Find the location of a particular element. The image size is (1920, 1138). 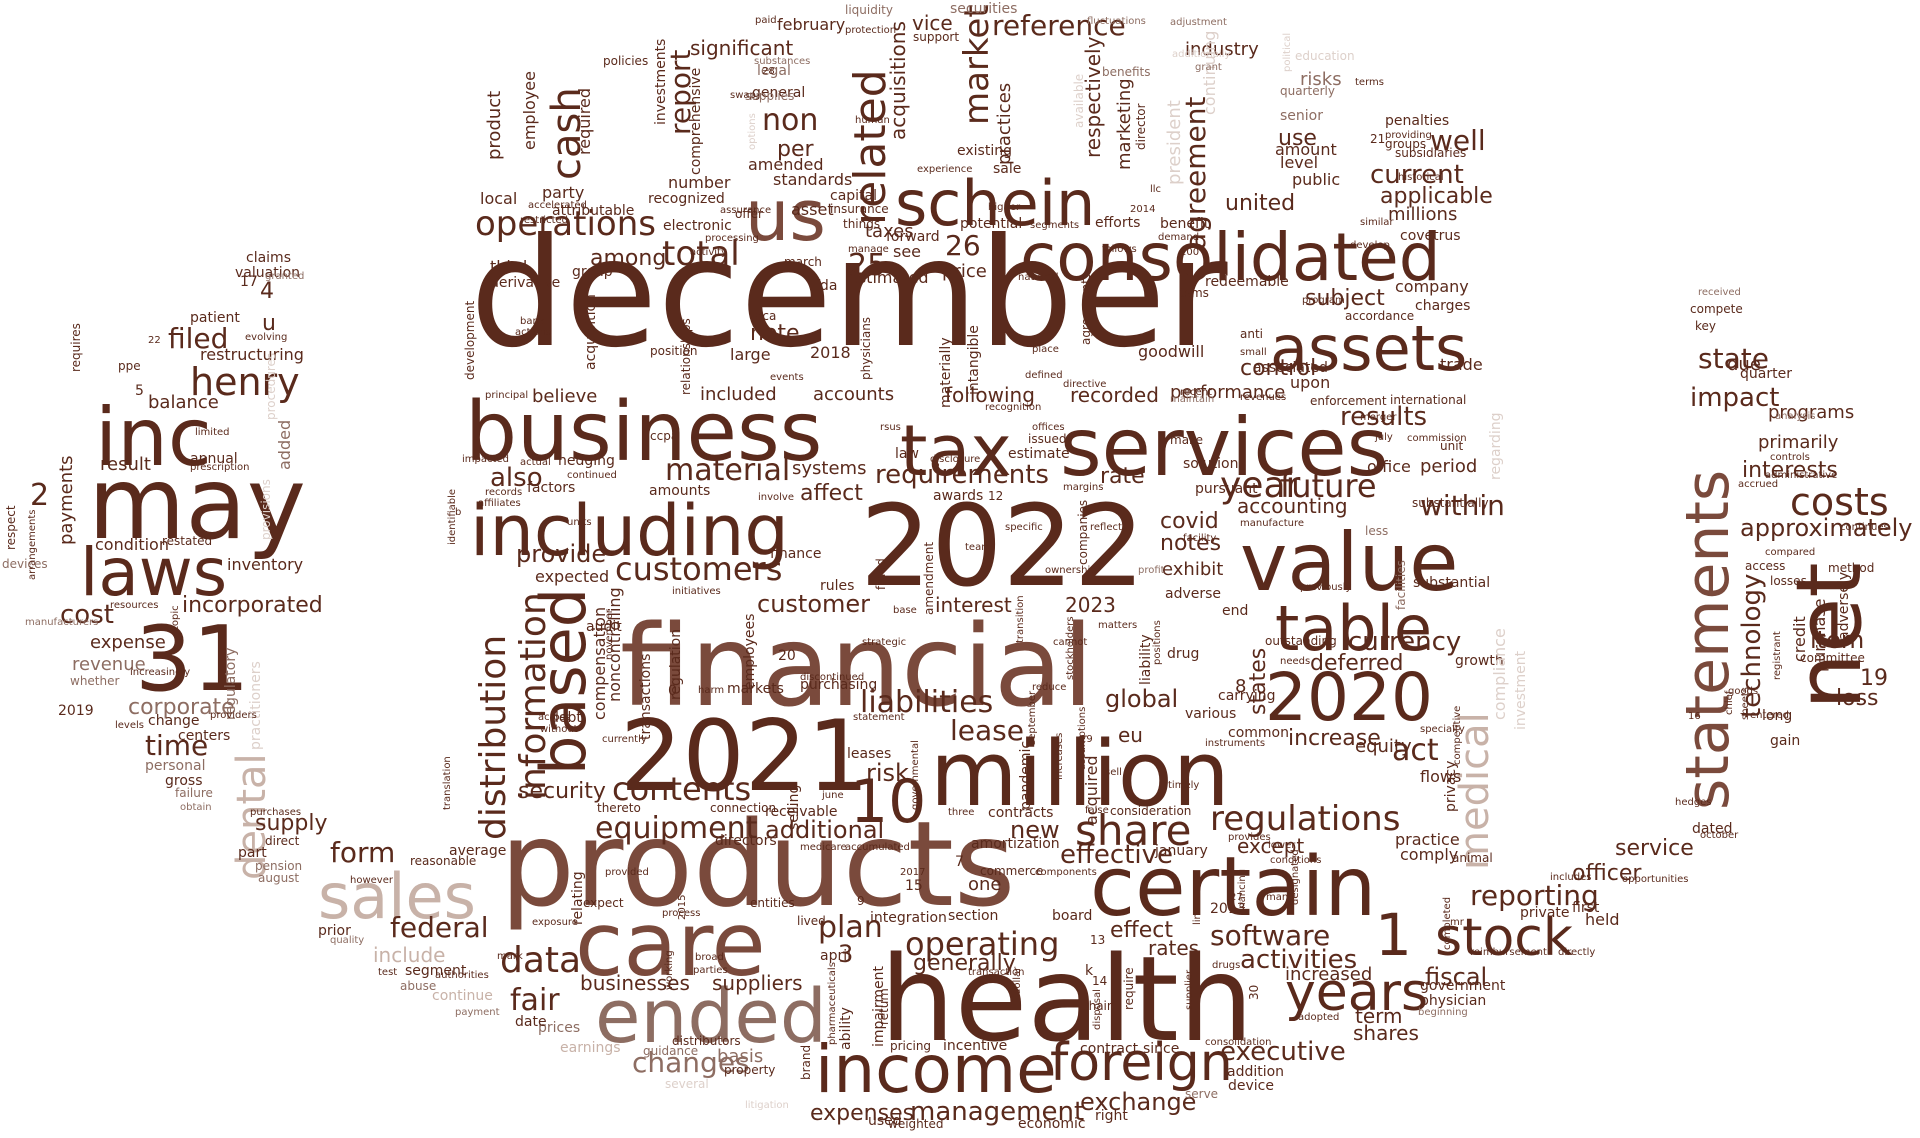

cloud-word-requires: requires is located at coordinates (76, 347).